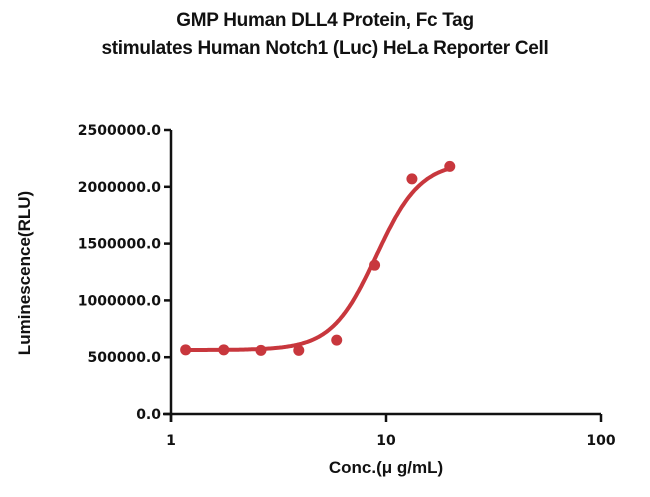 The width and height of the screenshot is (650, 497). What do you see at coordinates (389, 430) in the screenshot?
I see `x-axis: 1 10 100` at bounding box center [389, 430].